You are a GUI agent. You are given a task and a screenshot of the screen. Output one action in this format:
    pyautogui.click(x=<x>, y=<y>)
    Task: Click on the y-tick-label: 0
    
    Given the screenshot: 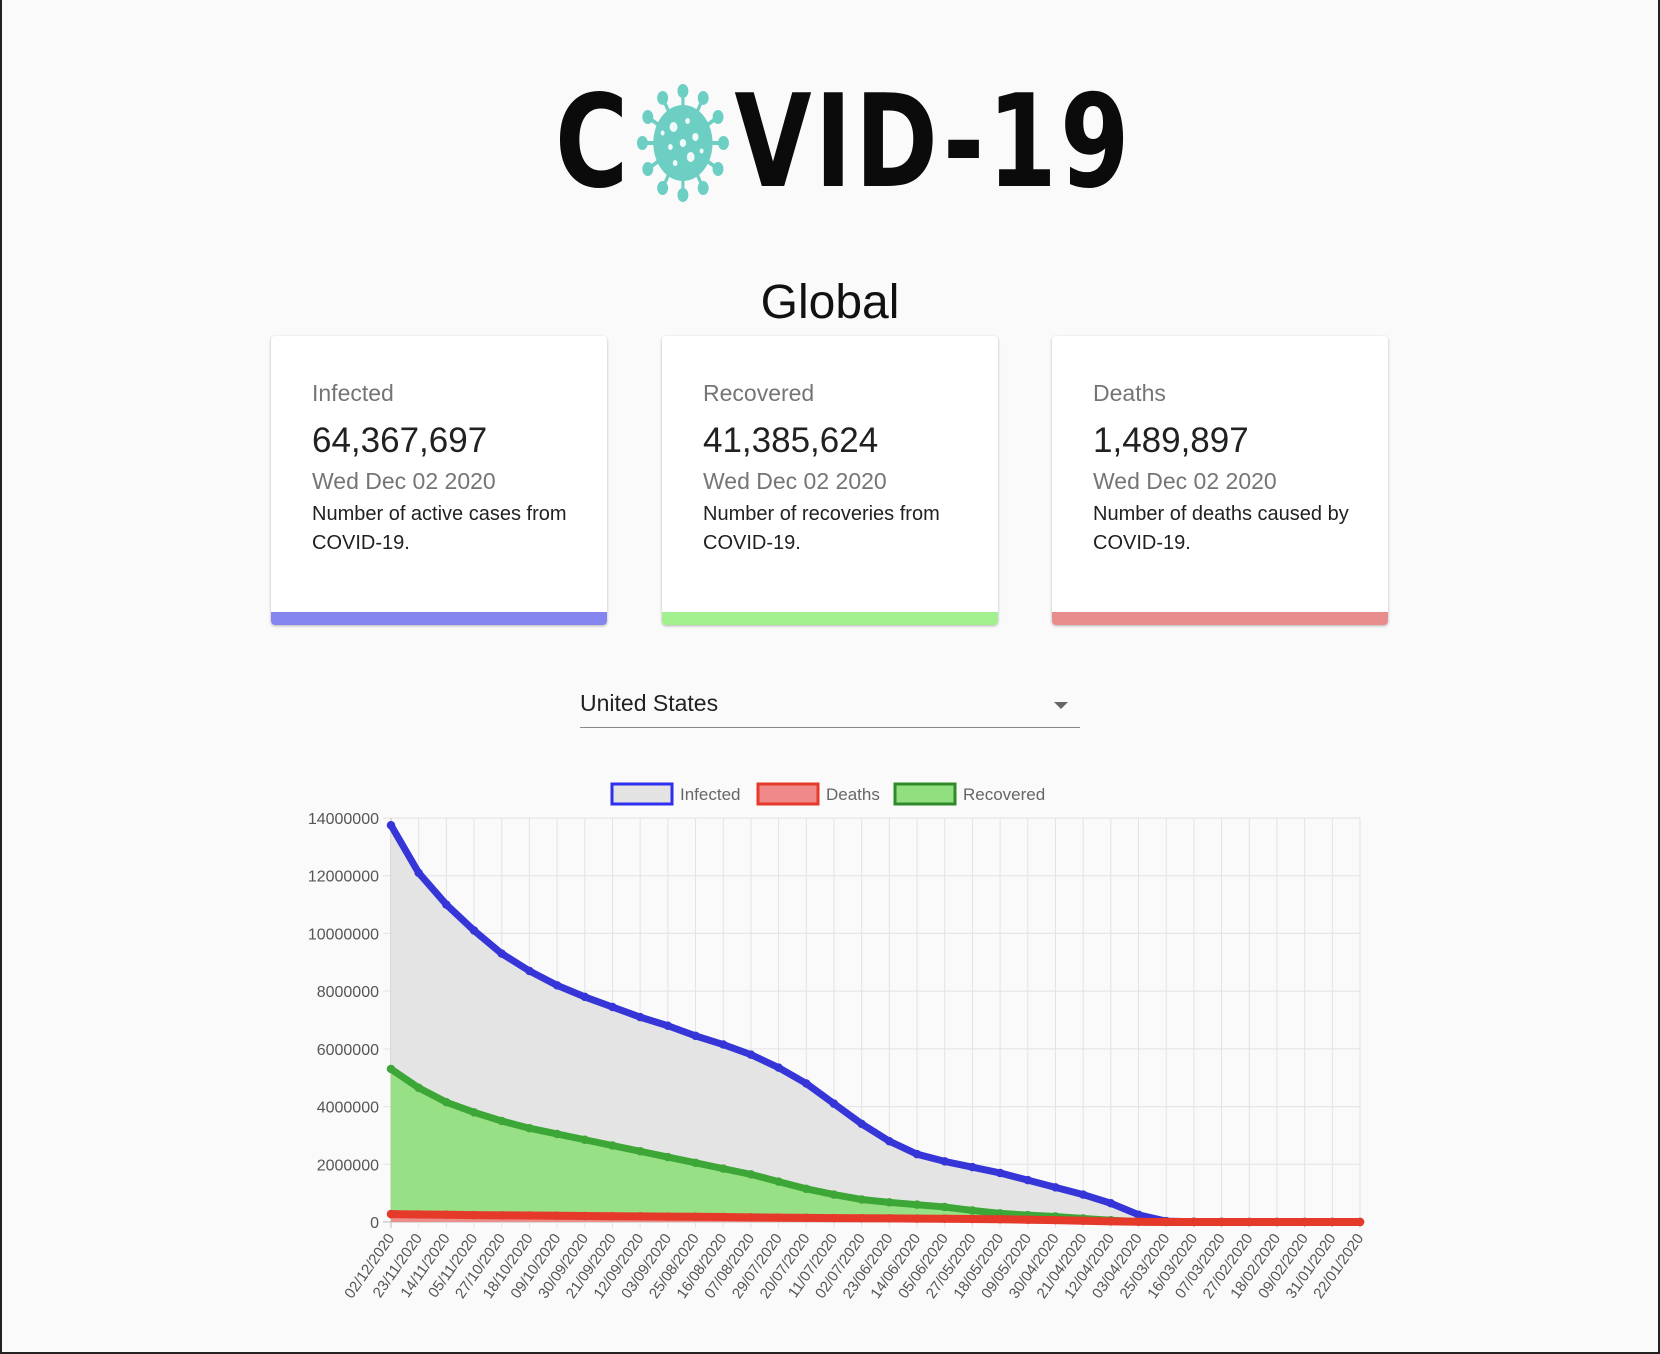 What is the action you would take?
    pyautogui.click(x=374, y=1223)
    